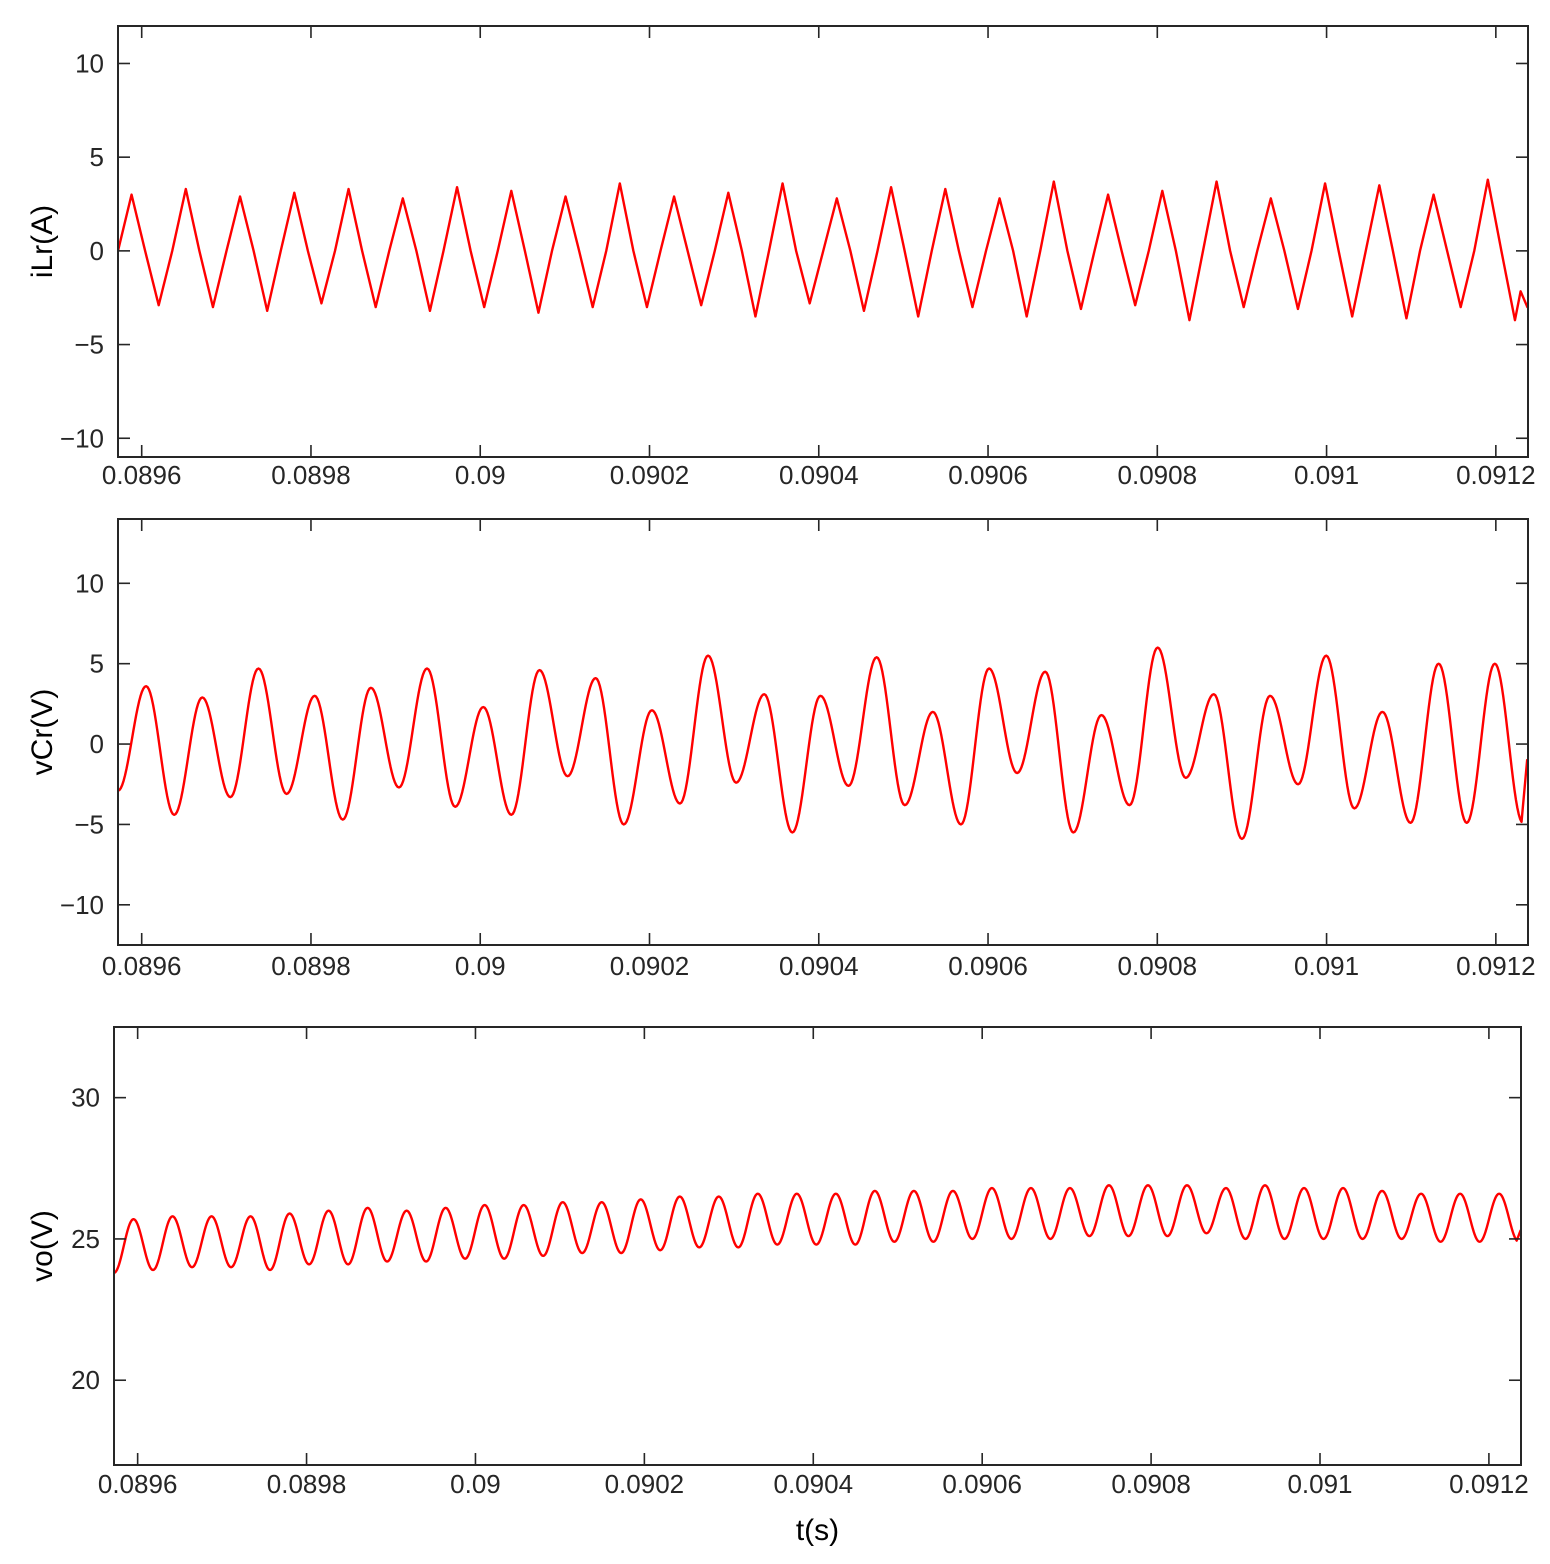 Image resolution: width=1550 pixels, height=1564 pixels. Describe the element at coordinates (85, 1098) in the screenshot. I see `y-tick-label: 30` at that location.